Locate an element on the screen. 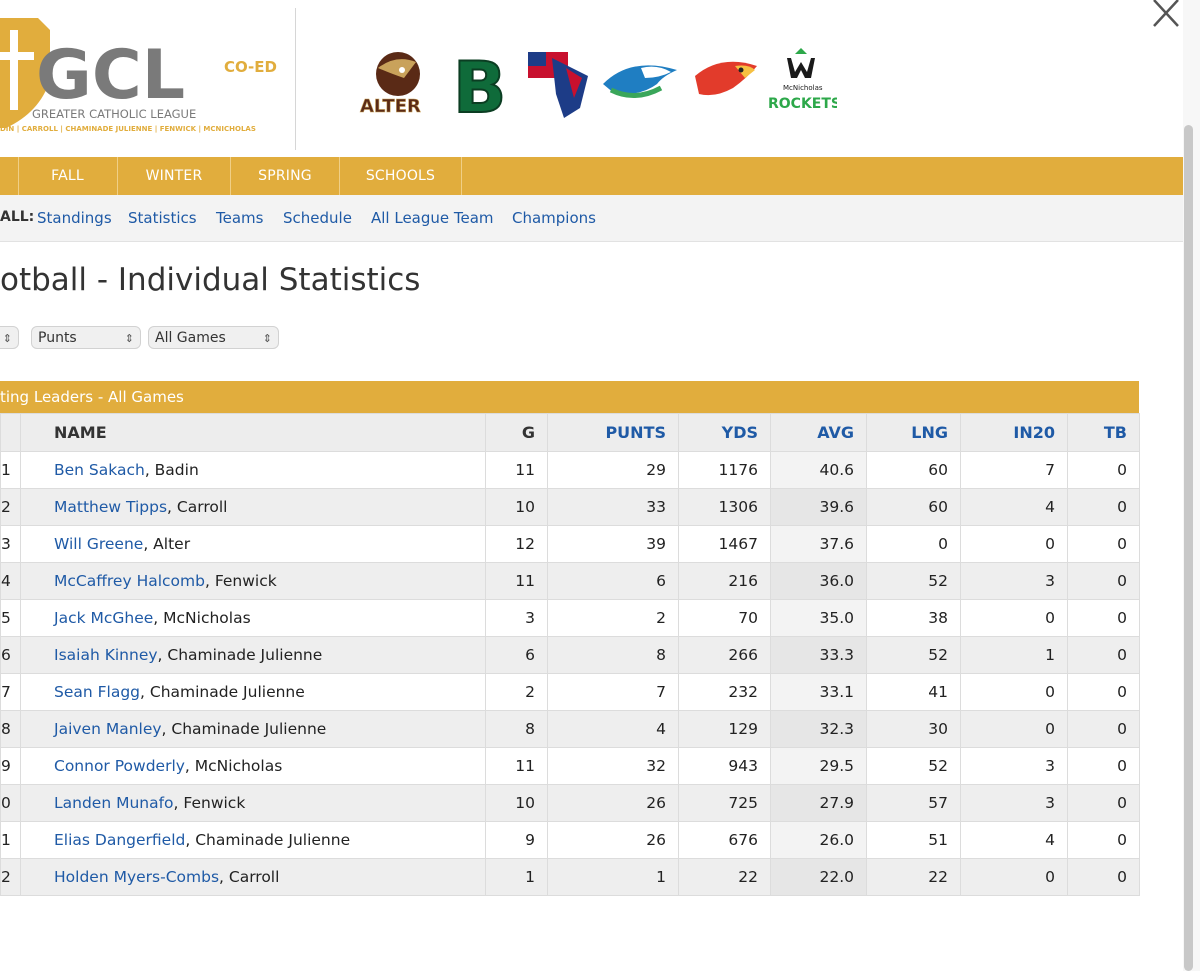 The image size is (1200, 971). player-link: Holden Myers-Combs is located at coordinates (137, 877).